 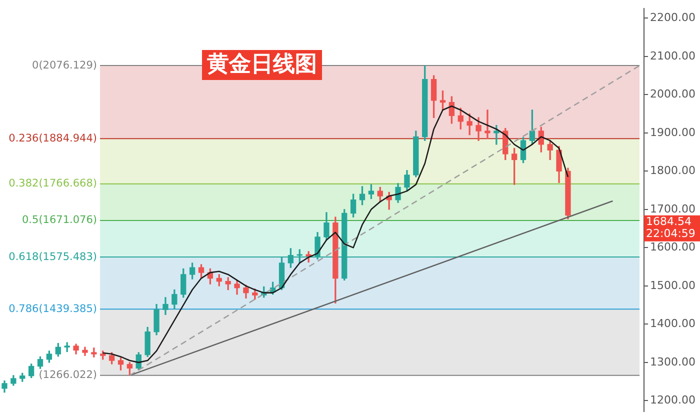 I want to click on text: 1684.54, so click(x=669, y=221).